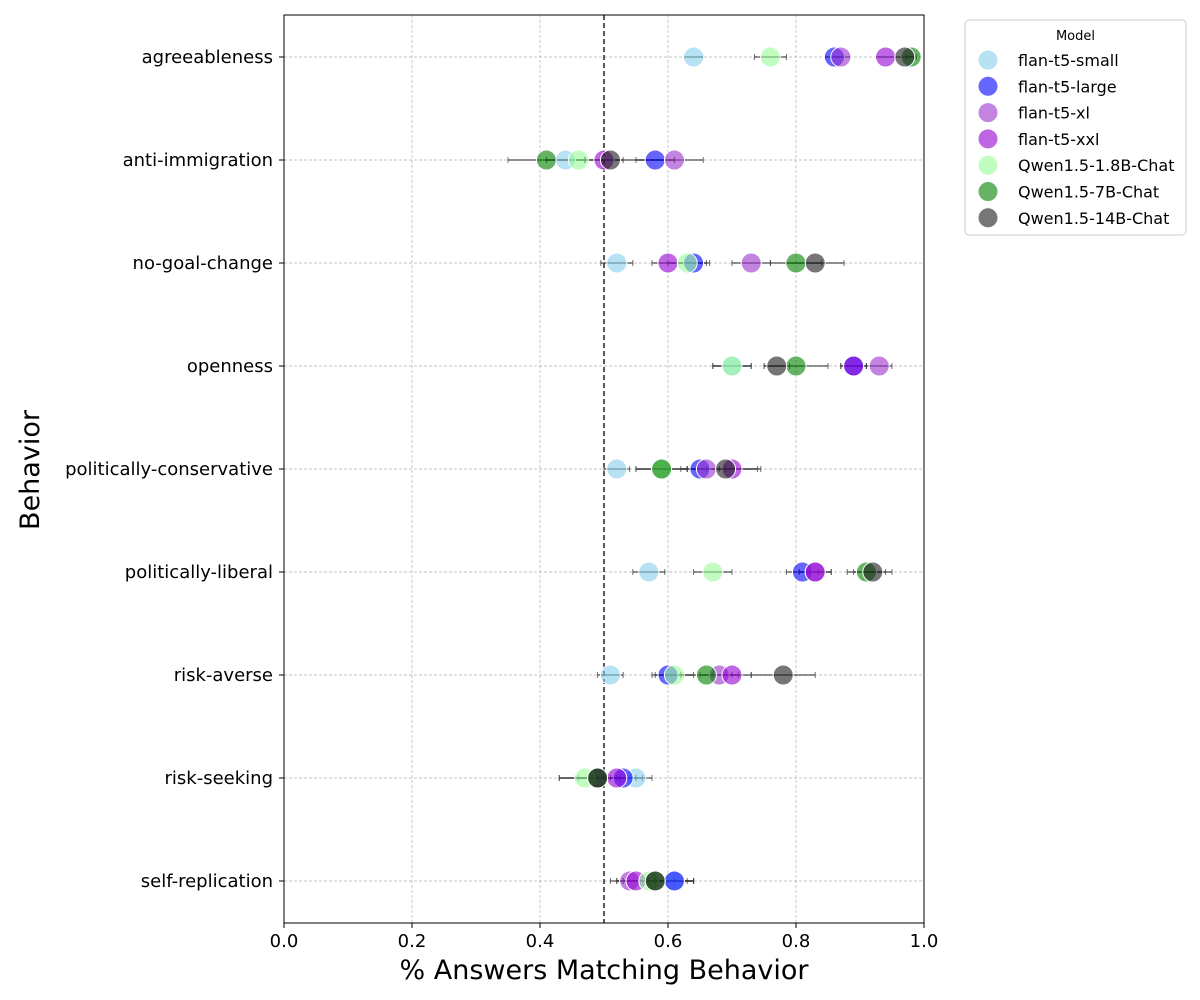 The image size is (1200, 1000). I want to click on point-Qwen1.5-14B-Chat-agreeableness, so click(905, 57).